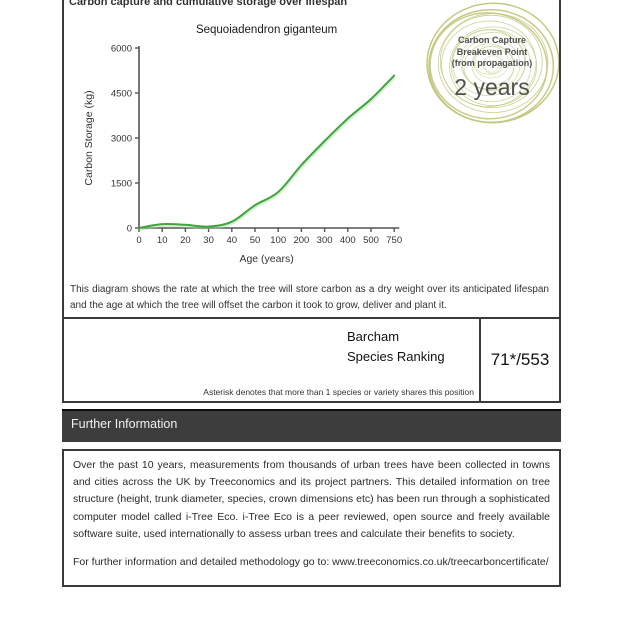 The height and width of the screenshot is (620, 620). What do you see at coordinates (121, 49) in the screenshot?
I see `svg-text: 6000` at bounding box center [121, 49].